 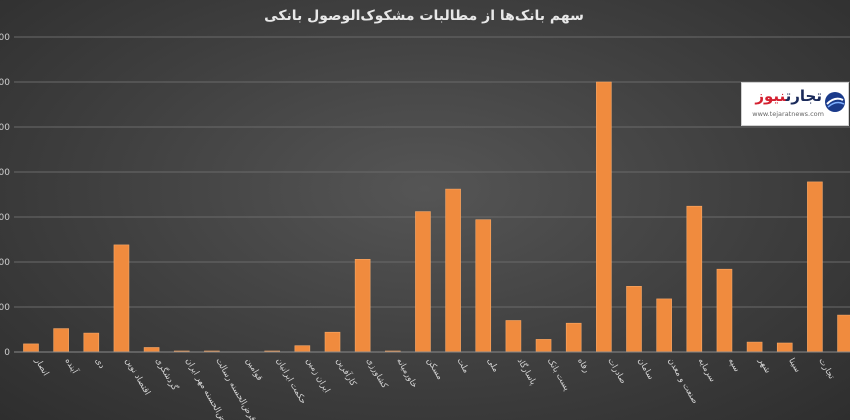 What do you see at coordinates (558, 375) in the screenshot?
I see `x-tick-label: پست بانک` at bounding box center [558, 375].